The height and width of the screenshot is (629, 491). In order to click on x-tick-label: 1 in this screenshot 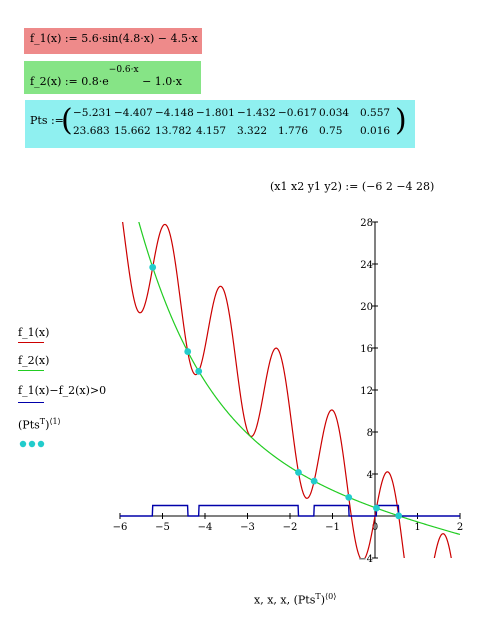, I will do `click(417, 527)`.